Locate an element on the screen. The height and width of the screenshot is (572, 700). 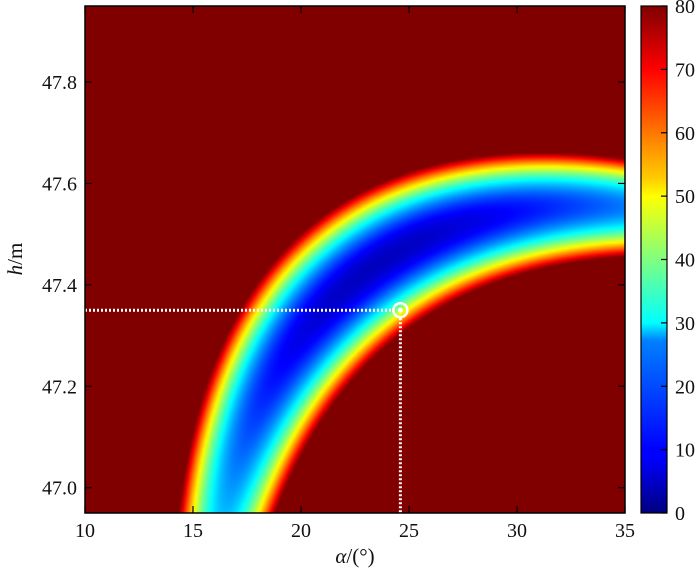
colorbar: 0 10 20 30 40 50 60 70 80 is located at coordinates (667, 262).